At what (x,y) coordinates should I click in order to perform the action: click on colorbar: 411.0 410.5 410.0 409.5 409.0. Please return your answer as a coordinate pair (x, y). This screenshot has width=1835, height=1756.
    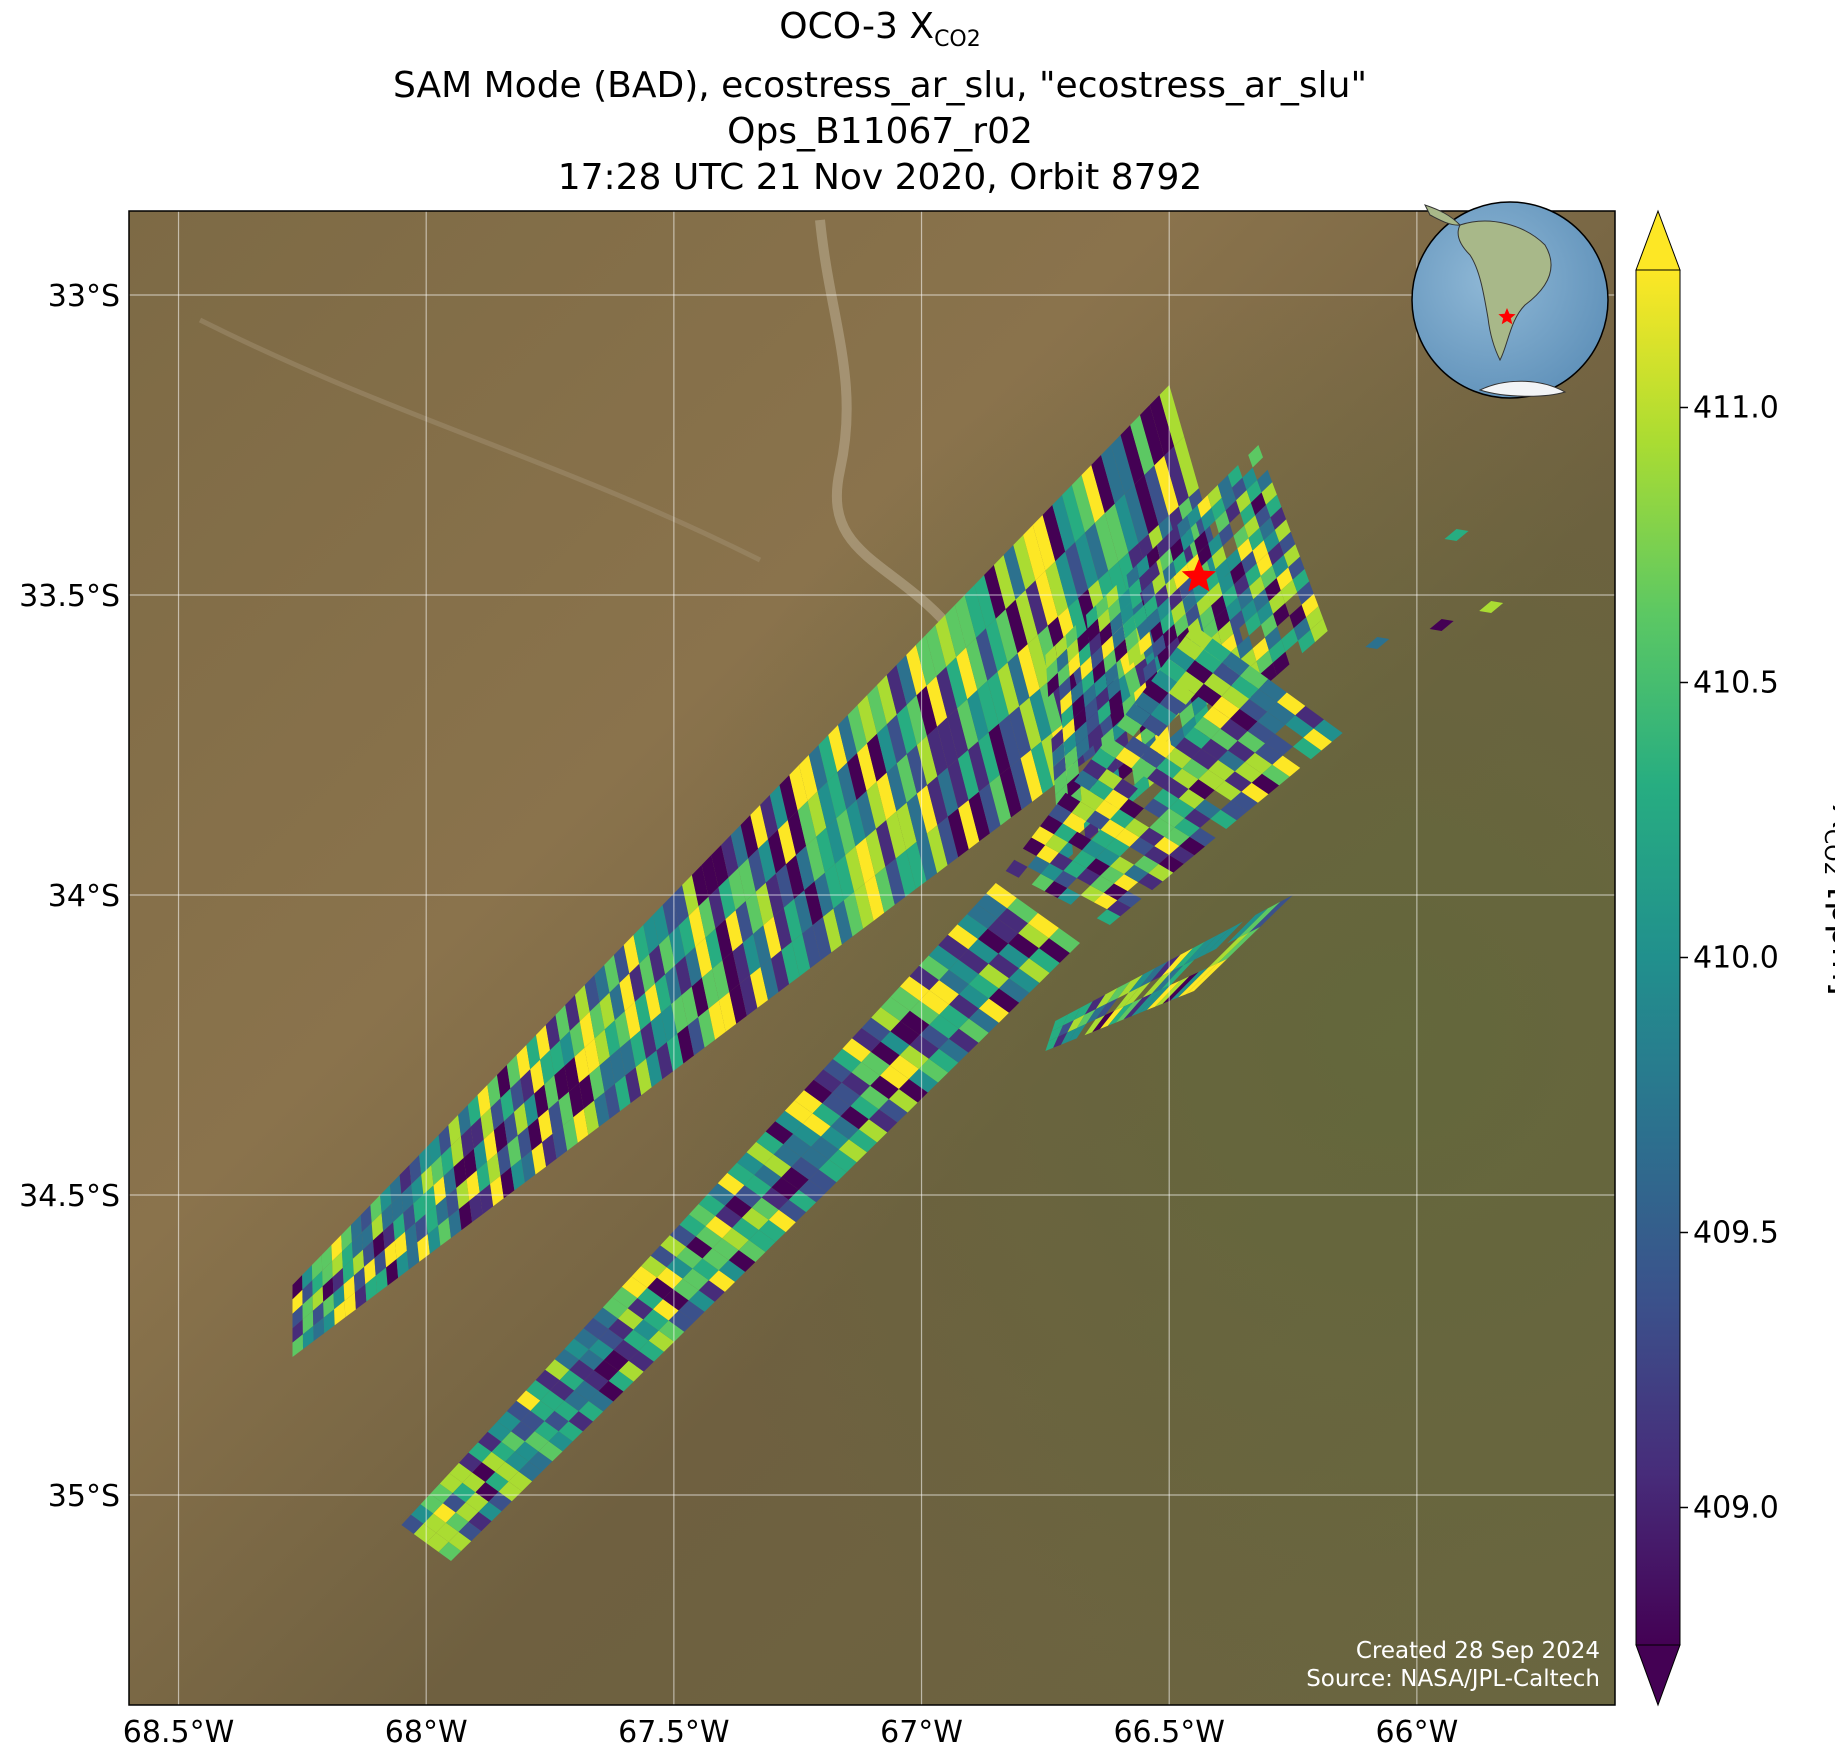
    Looking at the image, I should click on (1707, 958).